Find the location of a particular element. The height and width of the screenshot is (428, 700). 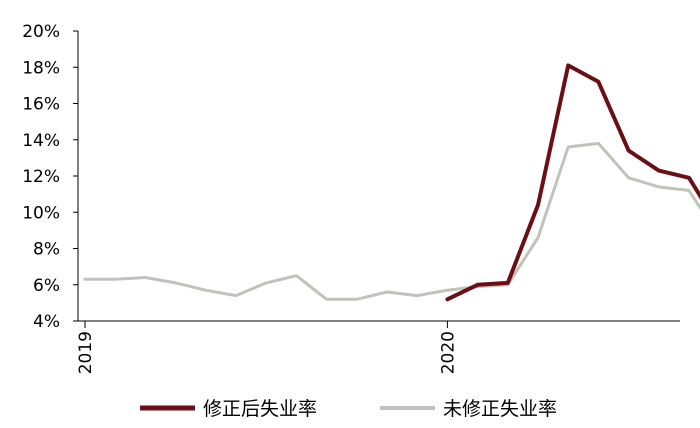

y-tick-label: 16% is located at coordinates (41, 105).